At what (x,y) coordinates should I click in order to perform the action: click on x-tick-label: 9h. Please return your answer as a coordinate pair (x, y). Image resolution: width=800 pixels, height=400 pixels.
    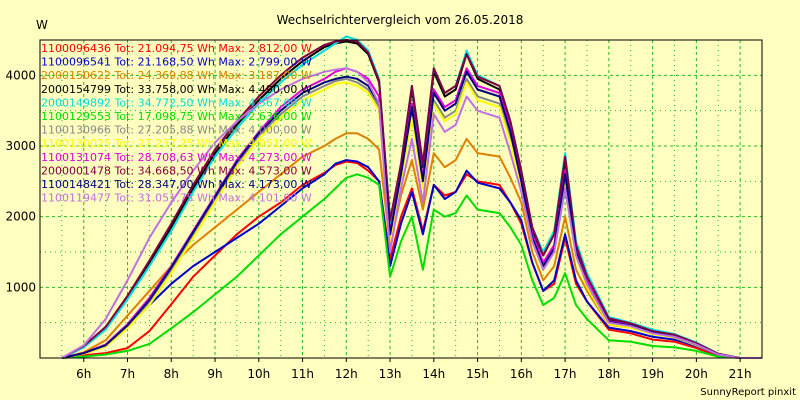
    Looking at the image, I should click on (214, 374).